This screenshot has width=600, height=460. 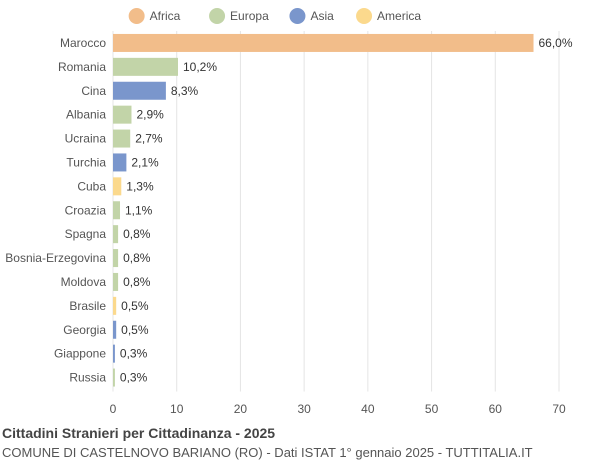 I want to click on value-label-cina: 8,3%, so click(x=185, y=91).